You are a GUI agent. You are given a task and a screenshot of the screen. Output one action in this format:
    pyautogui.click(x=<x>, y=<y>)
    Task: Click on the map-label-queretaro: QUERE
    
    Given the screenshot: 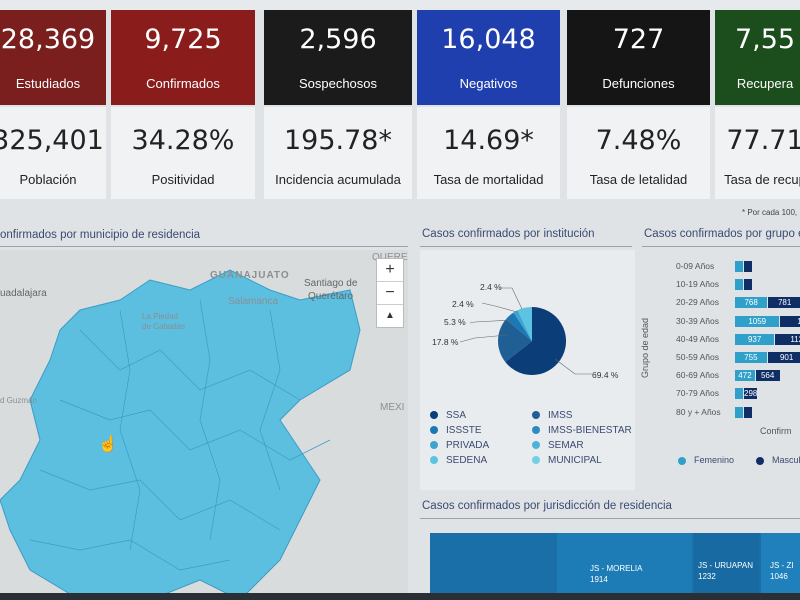 What is the action you would take?
    pyautogui.click(x=390, y=257)
    